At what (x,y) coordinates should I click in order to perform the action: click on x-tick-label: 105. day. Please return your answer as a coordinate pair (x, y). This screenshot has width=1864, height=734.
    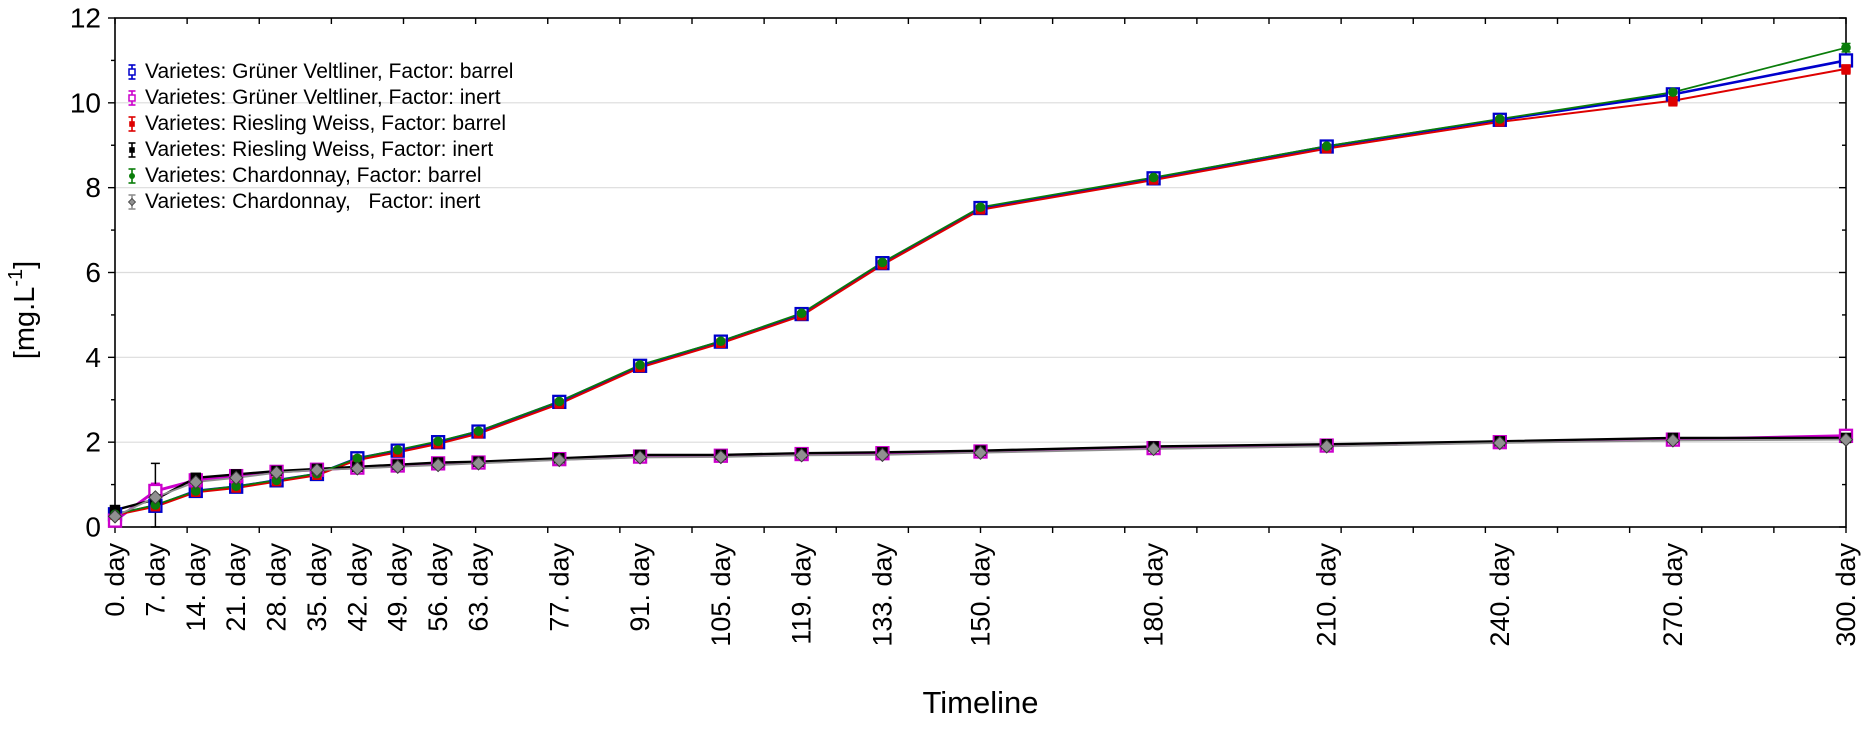
    Looking at the image, I should click on (721, 595).